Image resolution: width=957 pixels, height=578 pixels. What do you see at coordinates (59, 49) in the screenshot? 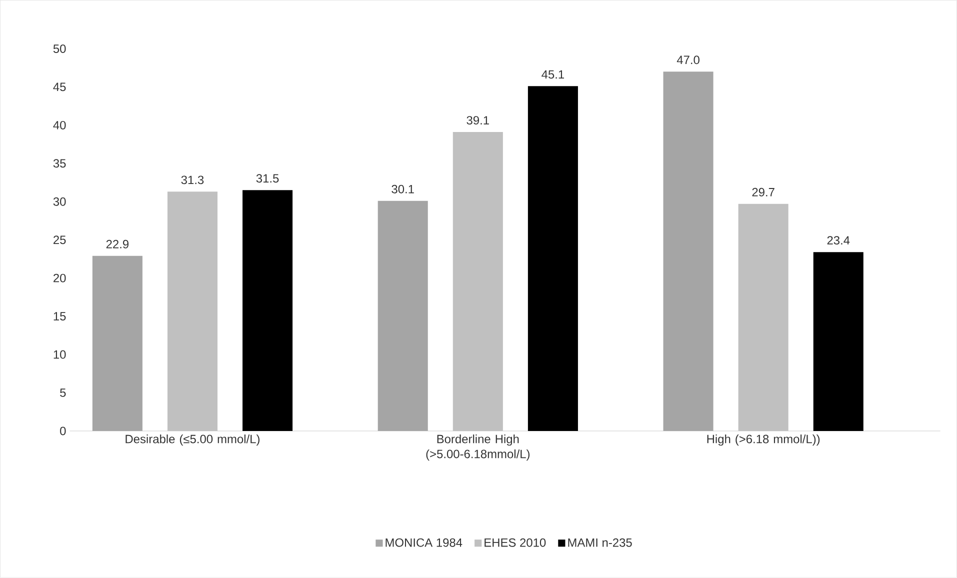
I see `y-tick-label: 50` at bounding box center [59, 49].